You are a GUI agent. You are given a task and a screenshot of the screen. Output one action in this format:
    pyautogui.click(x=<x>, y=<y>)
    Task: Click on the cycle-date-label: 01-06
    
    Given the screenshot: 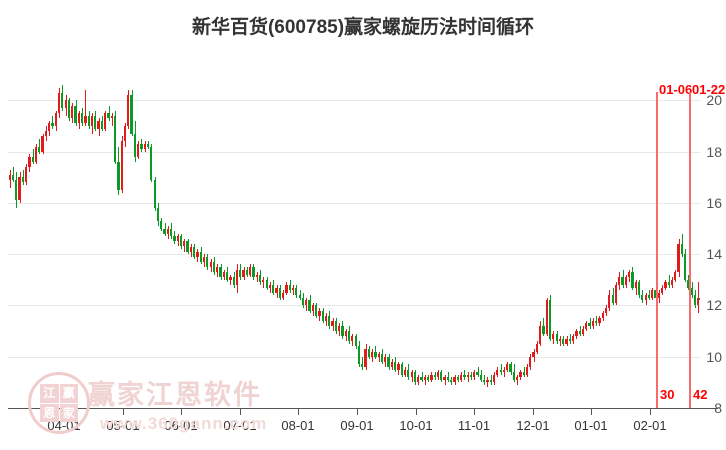 What is the action you would take?
    pyautogui.click(x=676, y=89)
    